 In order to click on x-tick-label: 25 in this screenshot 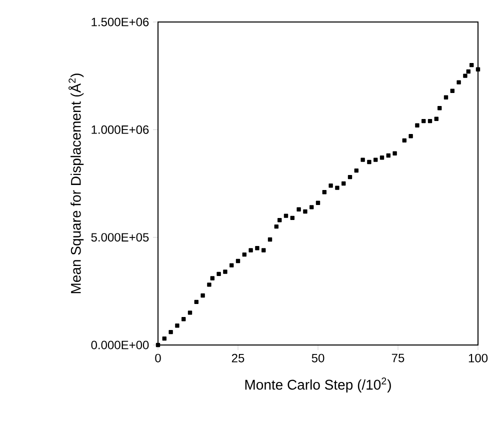, I will do `click(238, 358)`.